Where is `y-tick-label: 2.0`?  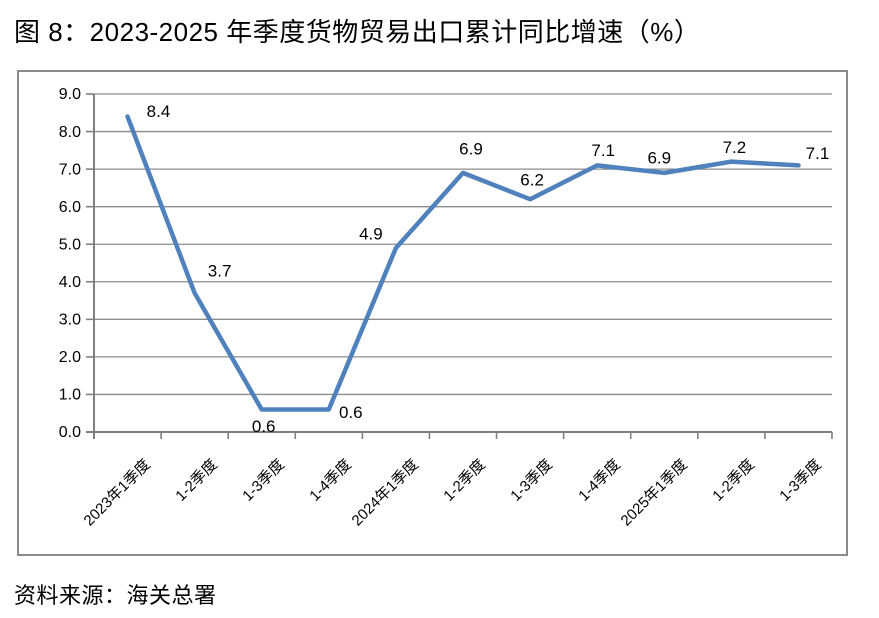 y-tick-label: 2.0 is located at coordinates (70, 357).